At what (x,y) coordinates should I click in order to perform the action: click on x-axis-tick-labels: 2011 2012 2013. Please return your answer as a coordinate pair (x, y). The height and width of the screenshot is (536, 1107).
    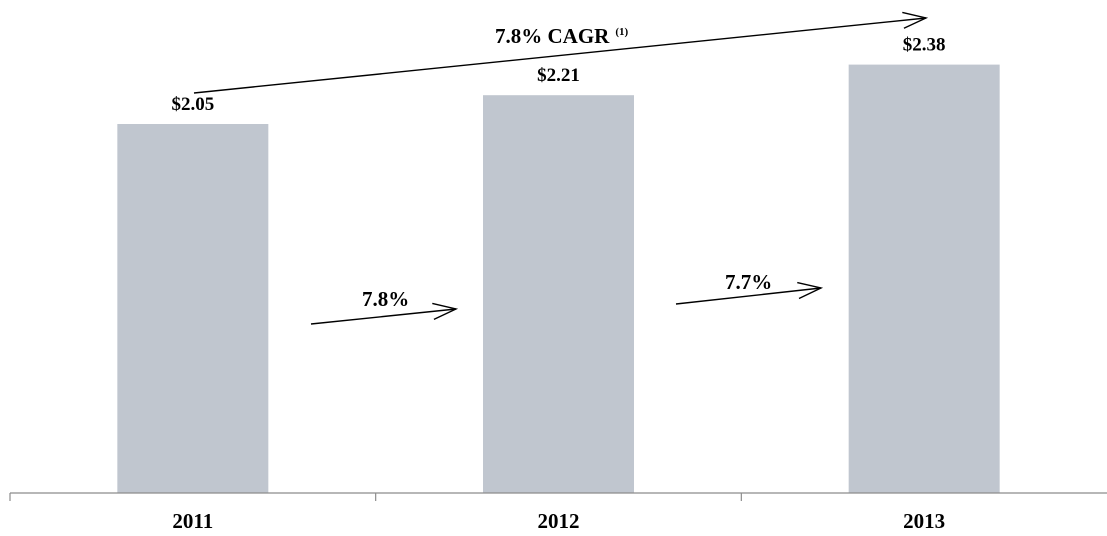
    Looking at the image, I should click on (558, 521).